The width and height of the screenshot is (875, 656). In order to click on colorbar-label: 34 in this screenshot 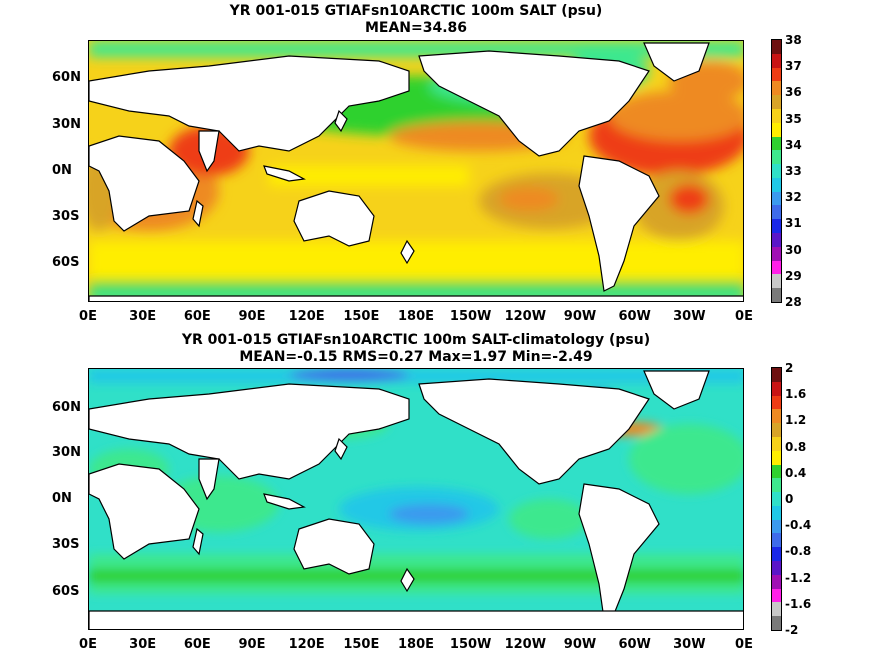, I will do `click(793, 144)`.